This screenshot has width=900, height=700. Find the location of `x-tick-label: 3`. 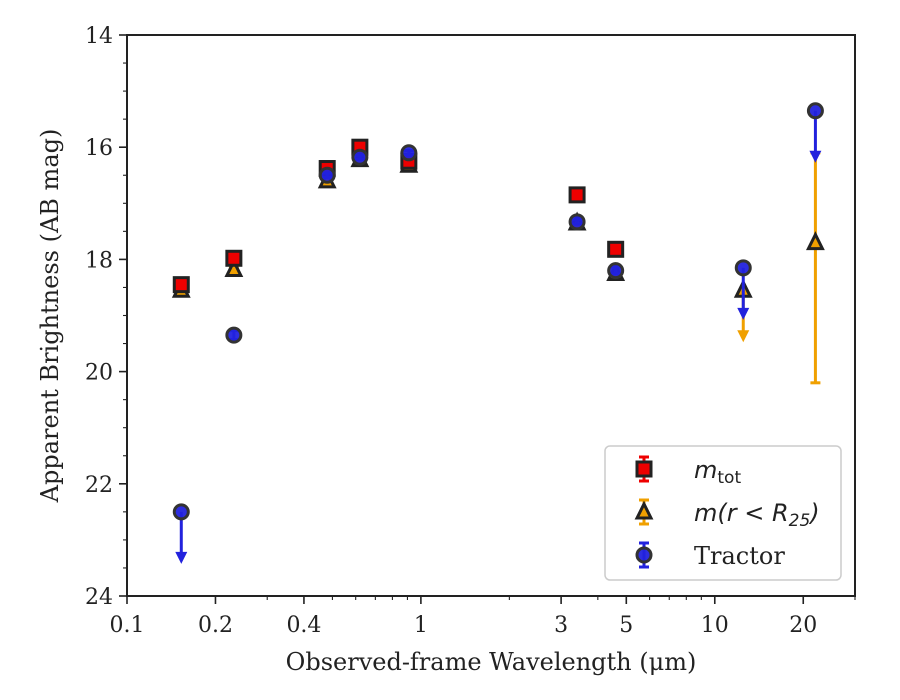

x-tick-label: 3 is located at coordinates (561, 625).